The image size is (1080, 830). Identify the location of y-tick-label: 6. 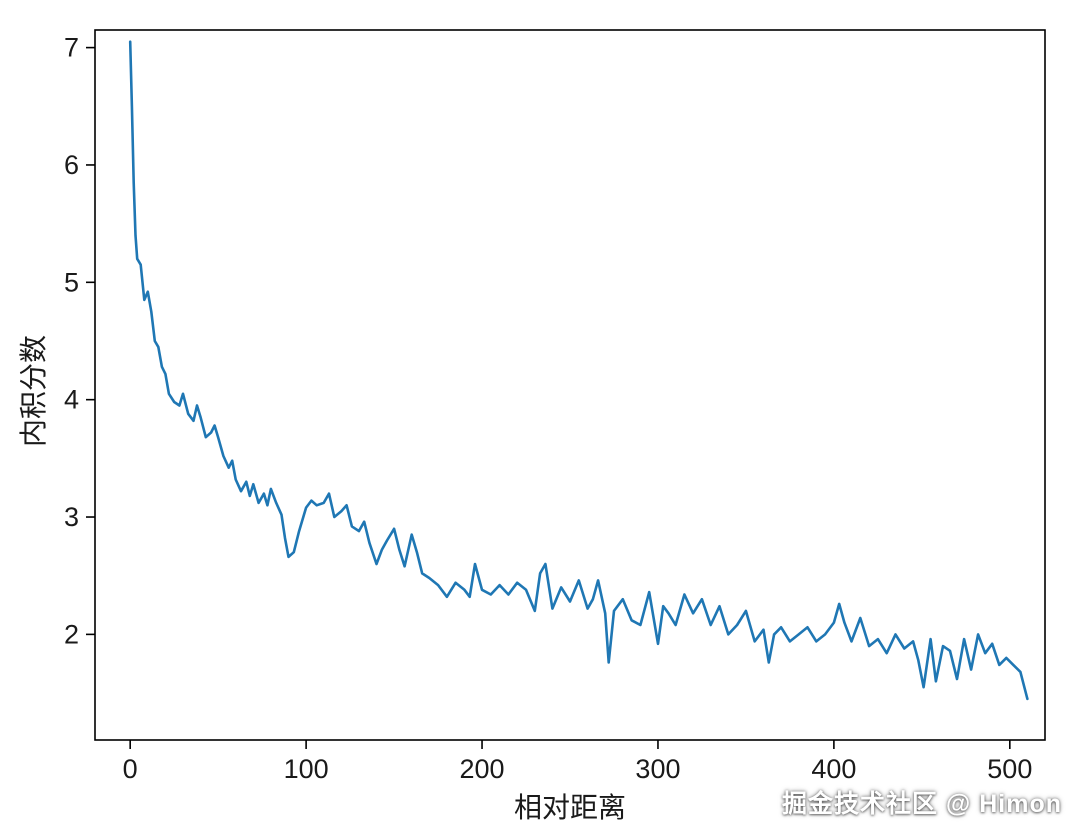
(71, 165).